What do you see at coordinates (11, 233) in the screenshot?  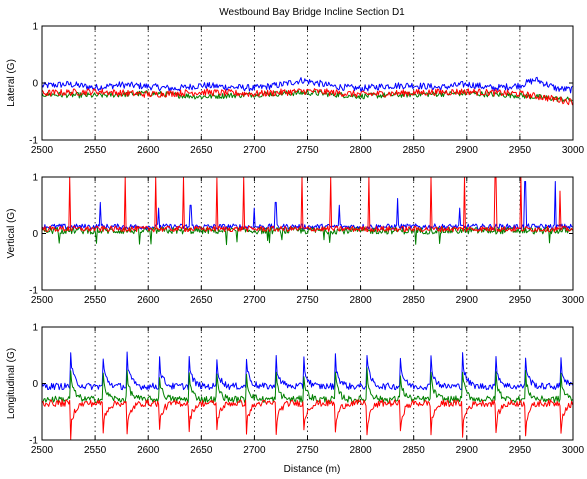 I see `y-axis-label: Vertical (G)` at bounding box center [11, 233].